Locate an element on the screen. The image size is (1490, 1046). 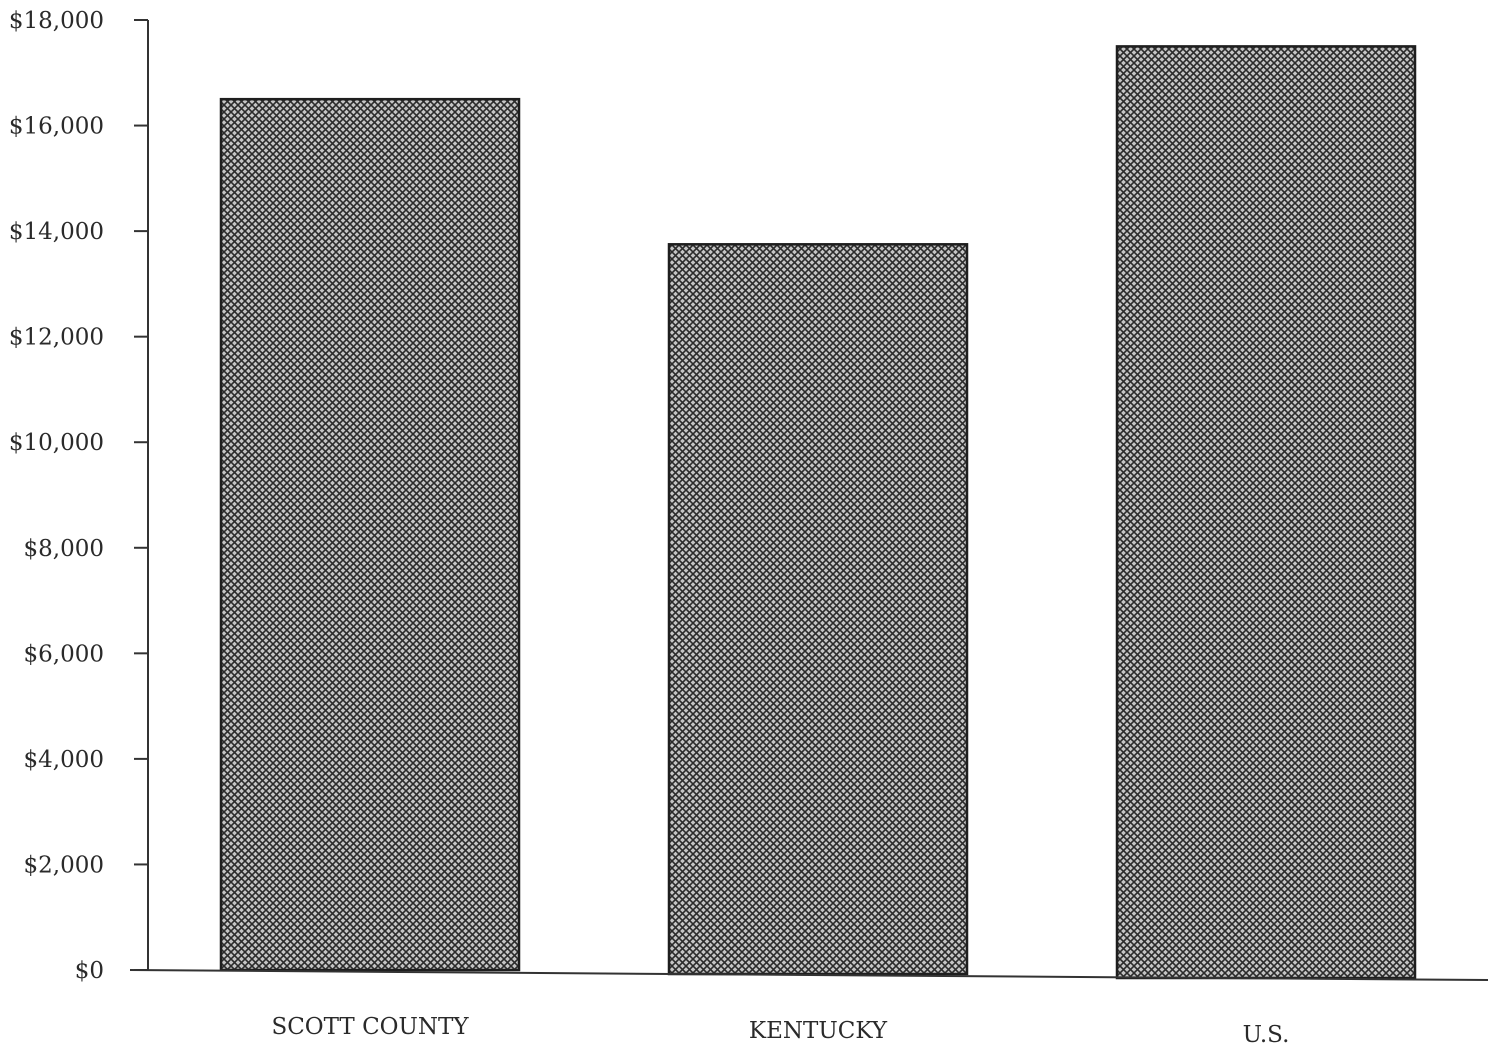
y-tick-label: $18,000 is located at coordinates (56, 21).